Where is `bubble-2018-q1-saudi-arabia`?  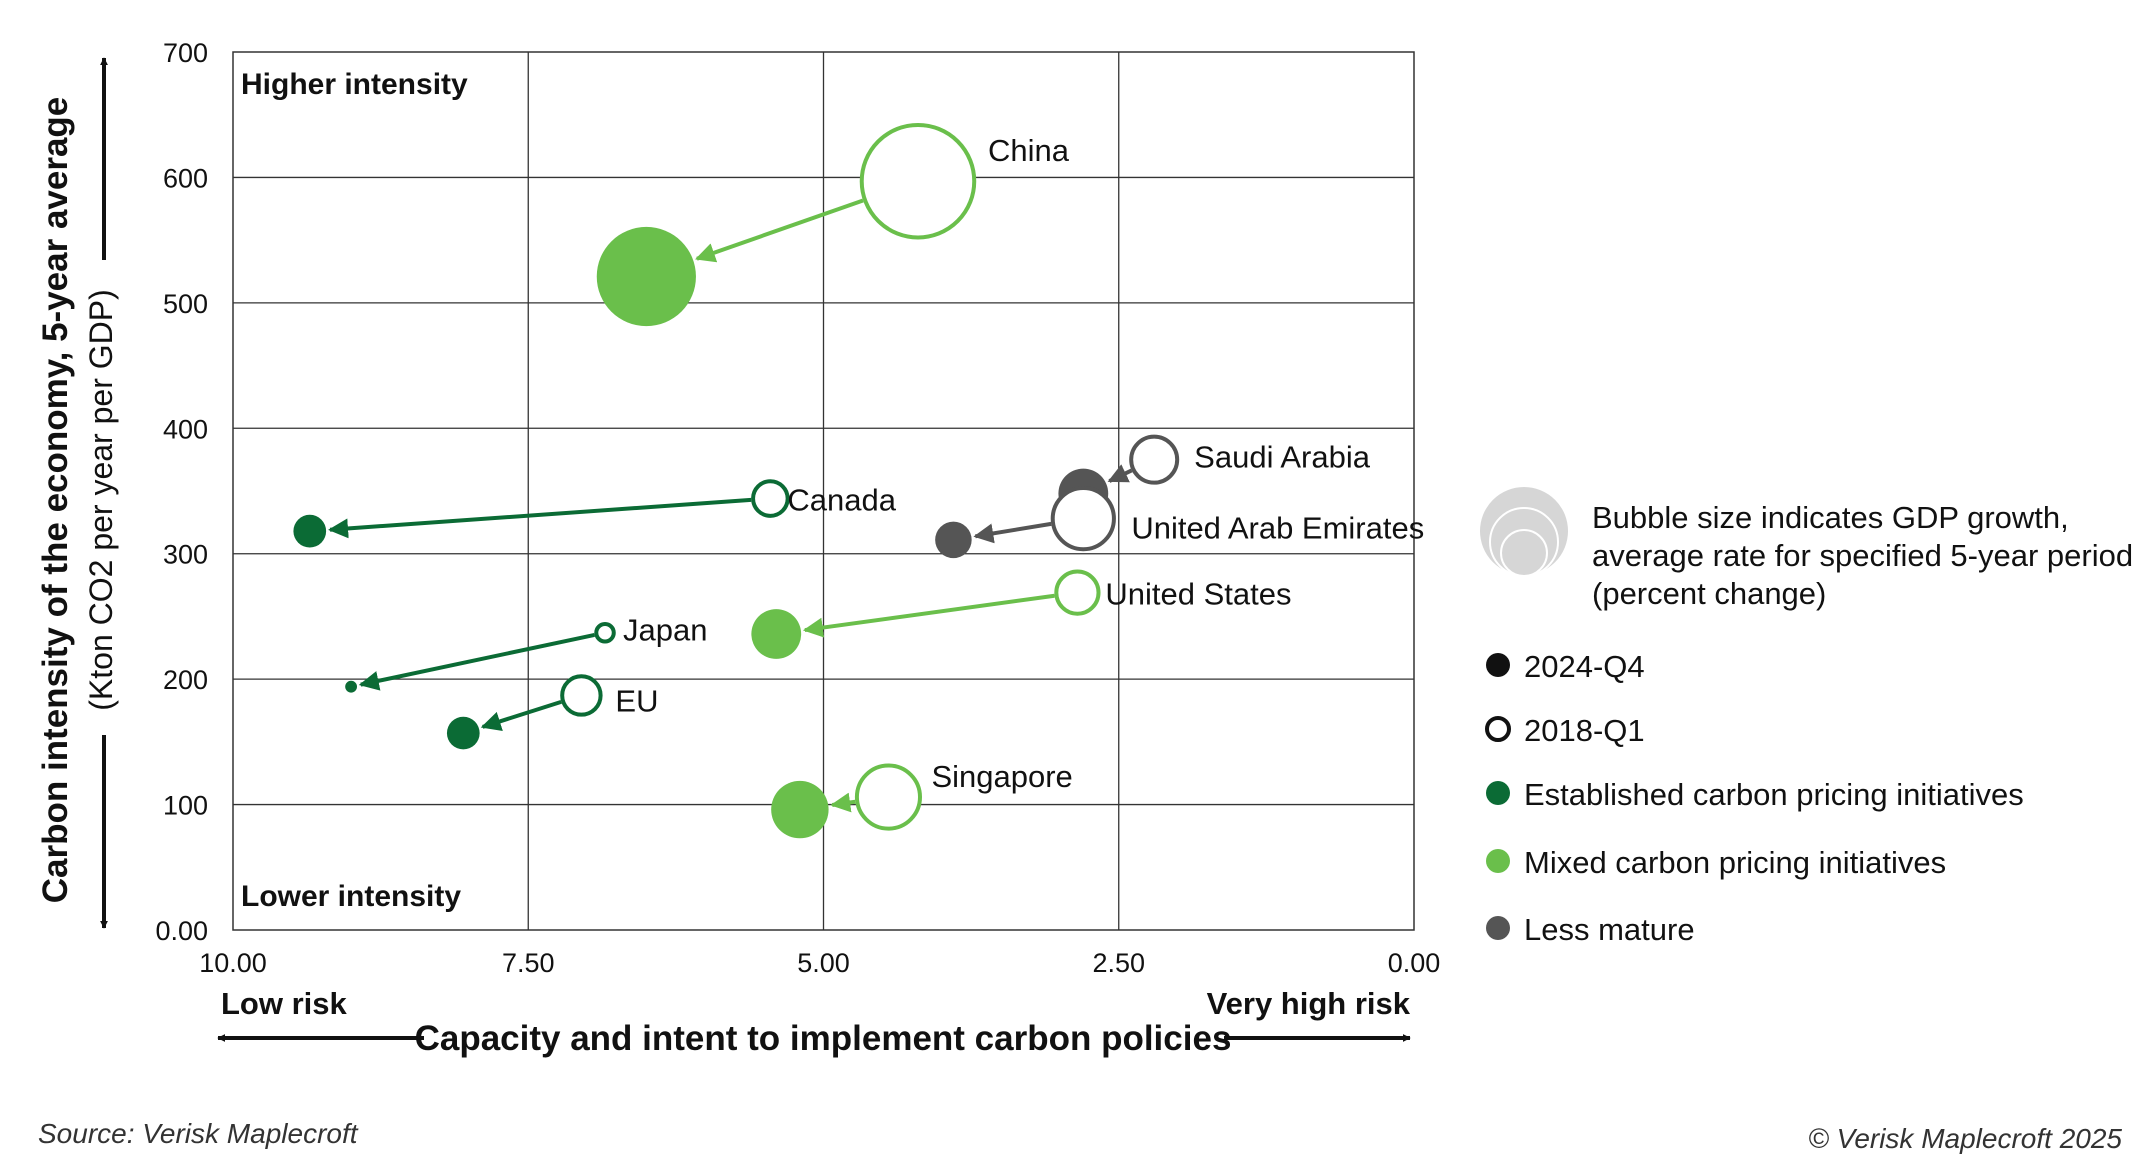
bubble-2018-q1-saudi-arabia is located at coordinates (1154, 459).